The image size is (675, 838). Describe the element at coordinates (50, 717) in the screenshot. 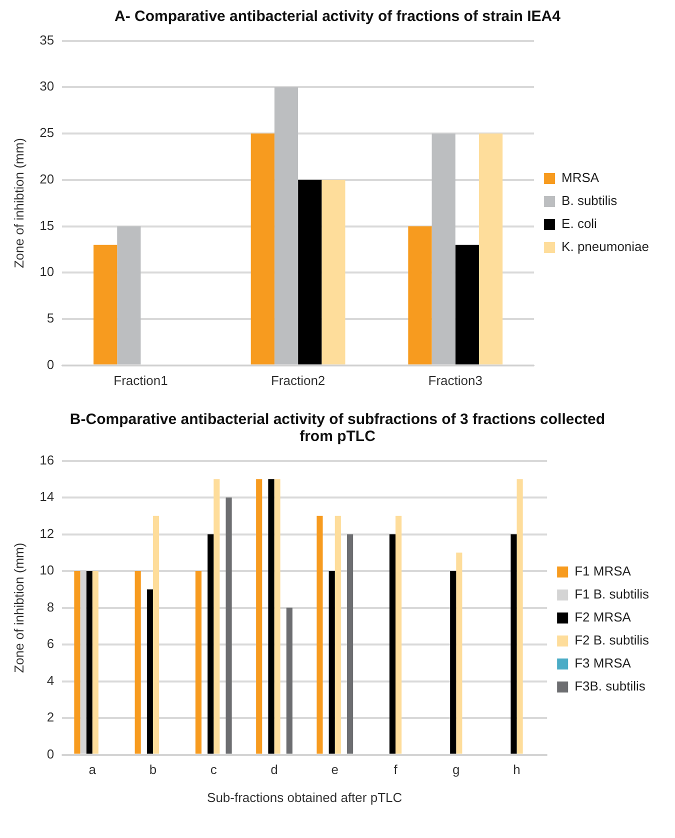

I see `y-tick-label: 2` at that location.